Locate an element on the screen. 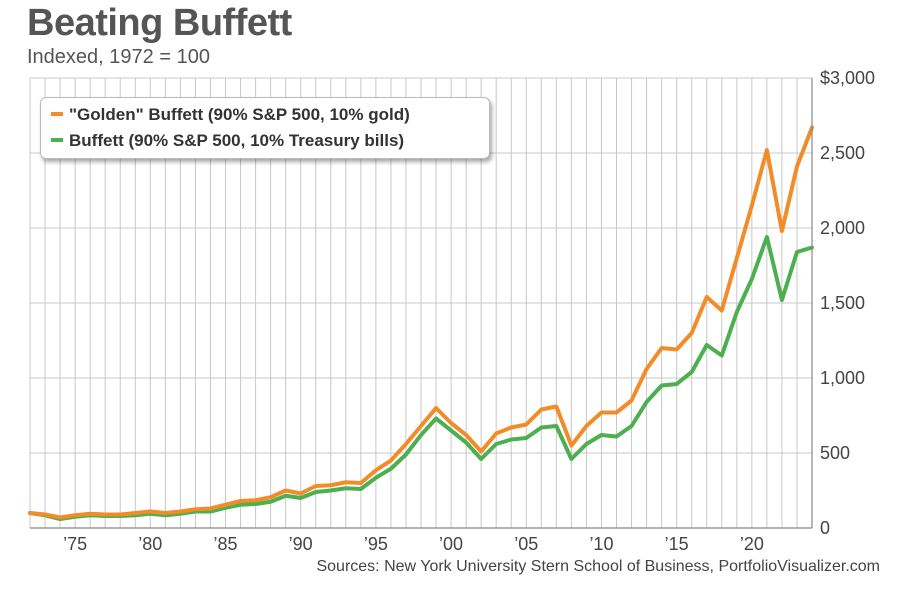  y-tick-labels: 0 500 1,000 1,500 2,000 2,500 $3,000 is located at coordinates (847, 303).